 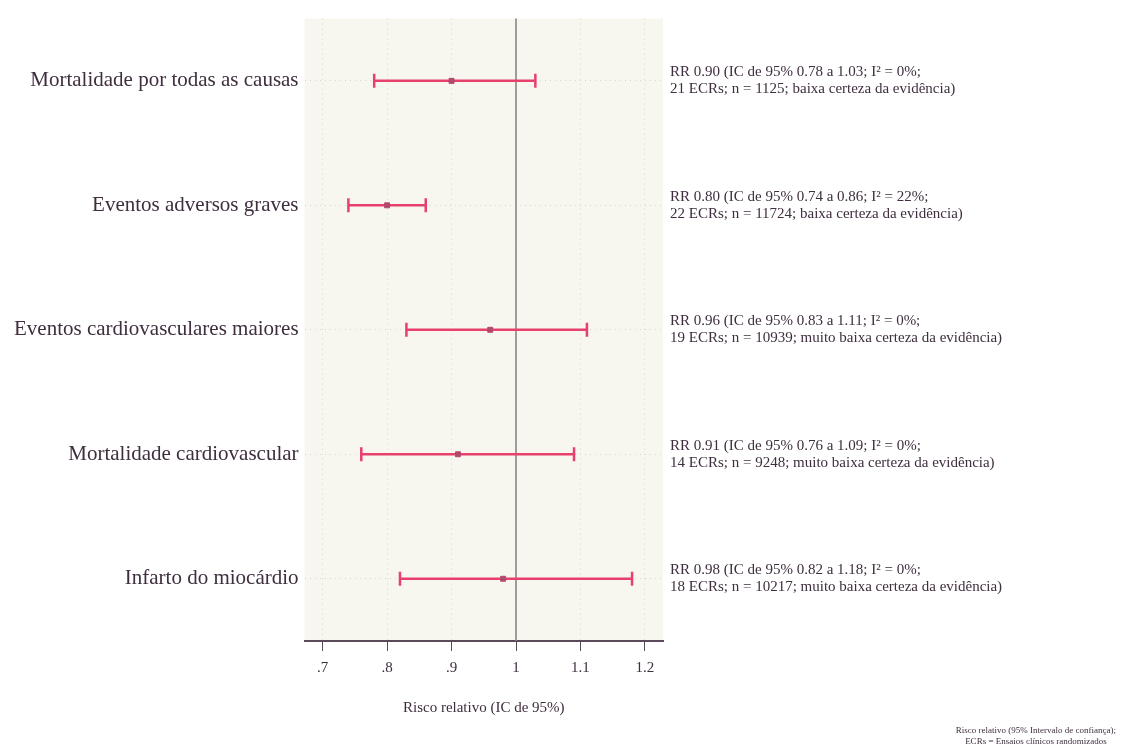 I want to click on y-tick-label: Mortalidade cardiovascular, so click(x=183, y=452).